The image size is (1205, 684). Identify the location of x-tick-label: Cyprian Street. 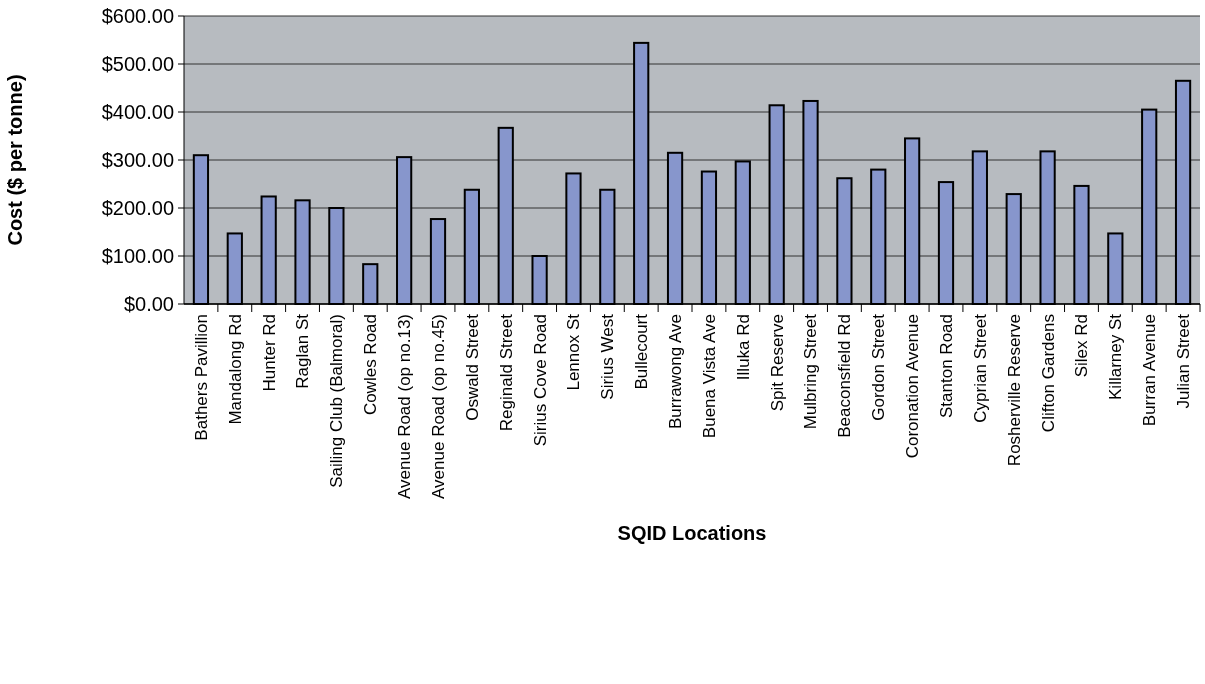
(980, 368).